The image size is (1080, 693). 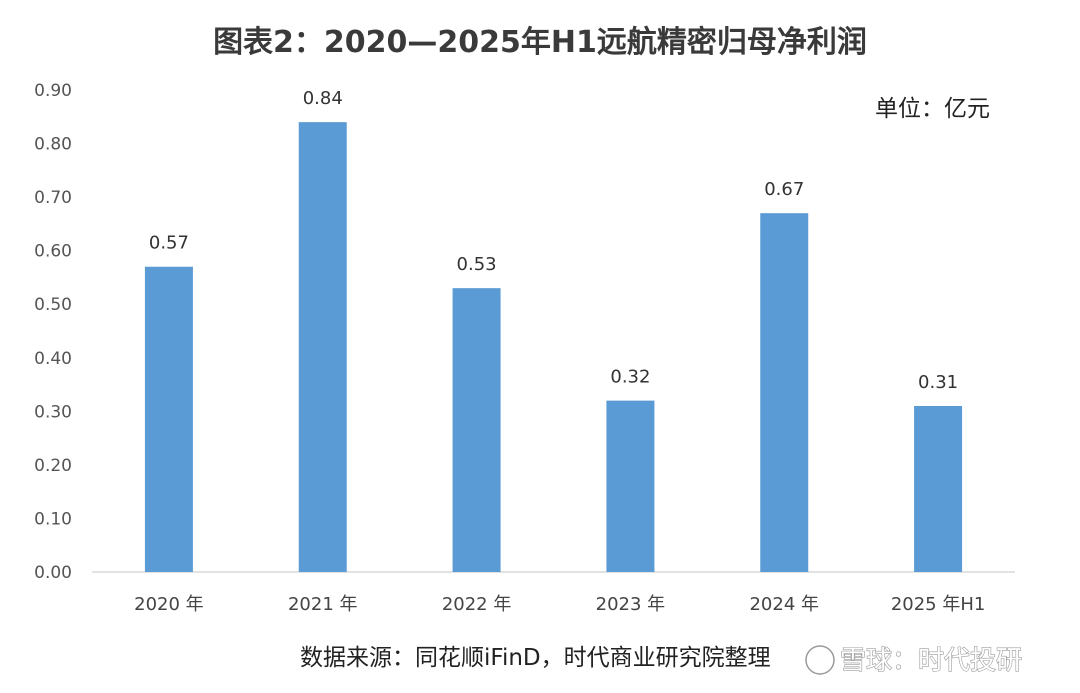 I want to click on unit-label: 单位：亿元, so click(x=932, y=109).